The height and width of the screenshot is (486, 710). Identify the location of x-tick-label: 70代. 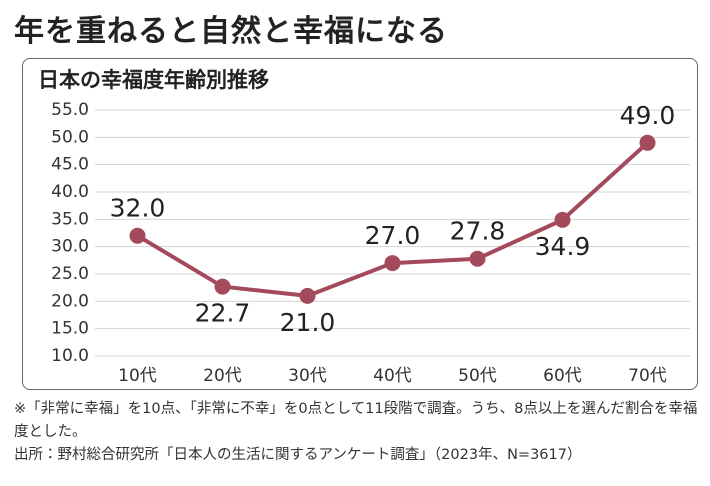
(647, 376).